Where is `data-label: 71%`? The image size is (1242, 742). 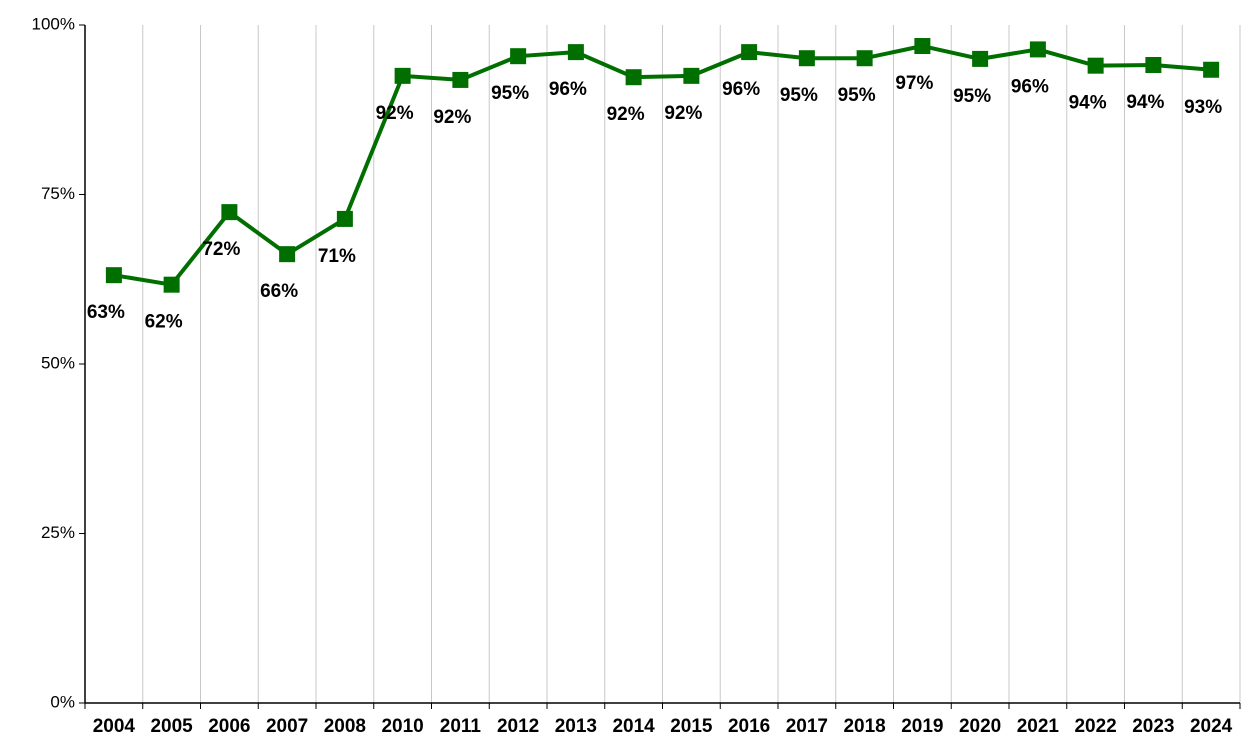 data-label: 71% is located at coordinates (337, 256).